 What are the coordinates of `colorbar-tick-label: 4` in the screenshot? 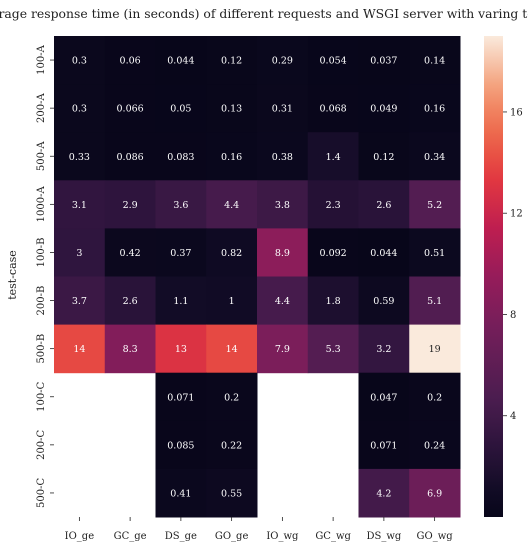 It's located at (513, 416).